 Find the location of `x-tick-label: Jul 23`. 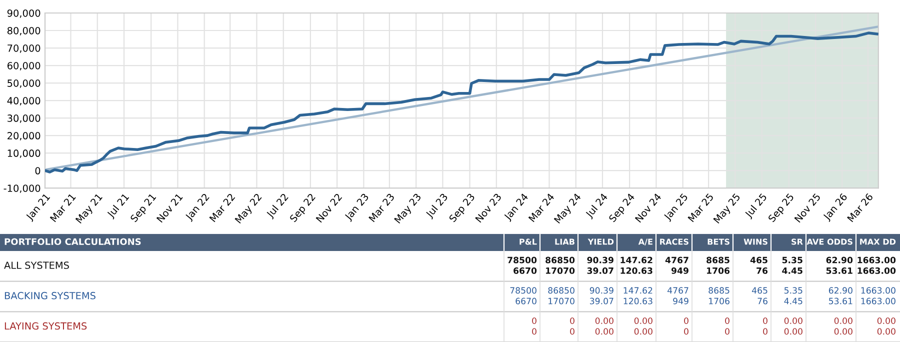

x-tick-label: Jul 23 is located at coordinates (437, 206).